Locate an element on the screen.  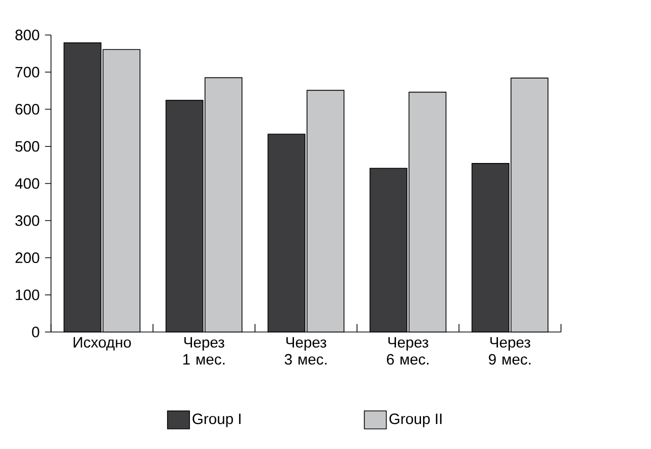
y-tick-label: 600 is located at coordinates (28, 109).